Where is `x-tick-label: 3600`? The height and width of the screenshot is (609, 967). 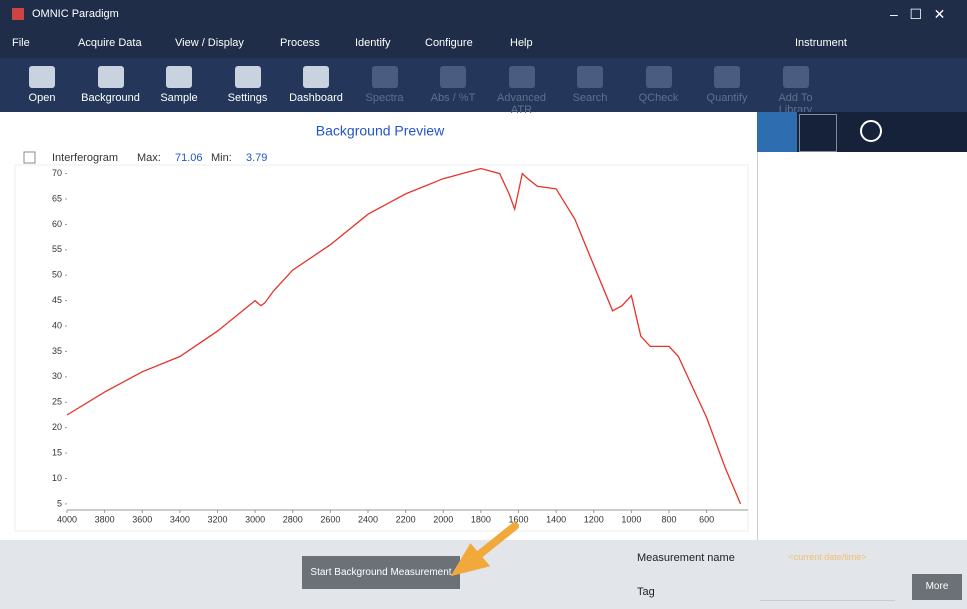 x-tick-label: 3600 is located at coordinates (142, 519).